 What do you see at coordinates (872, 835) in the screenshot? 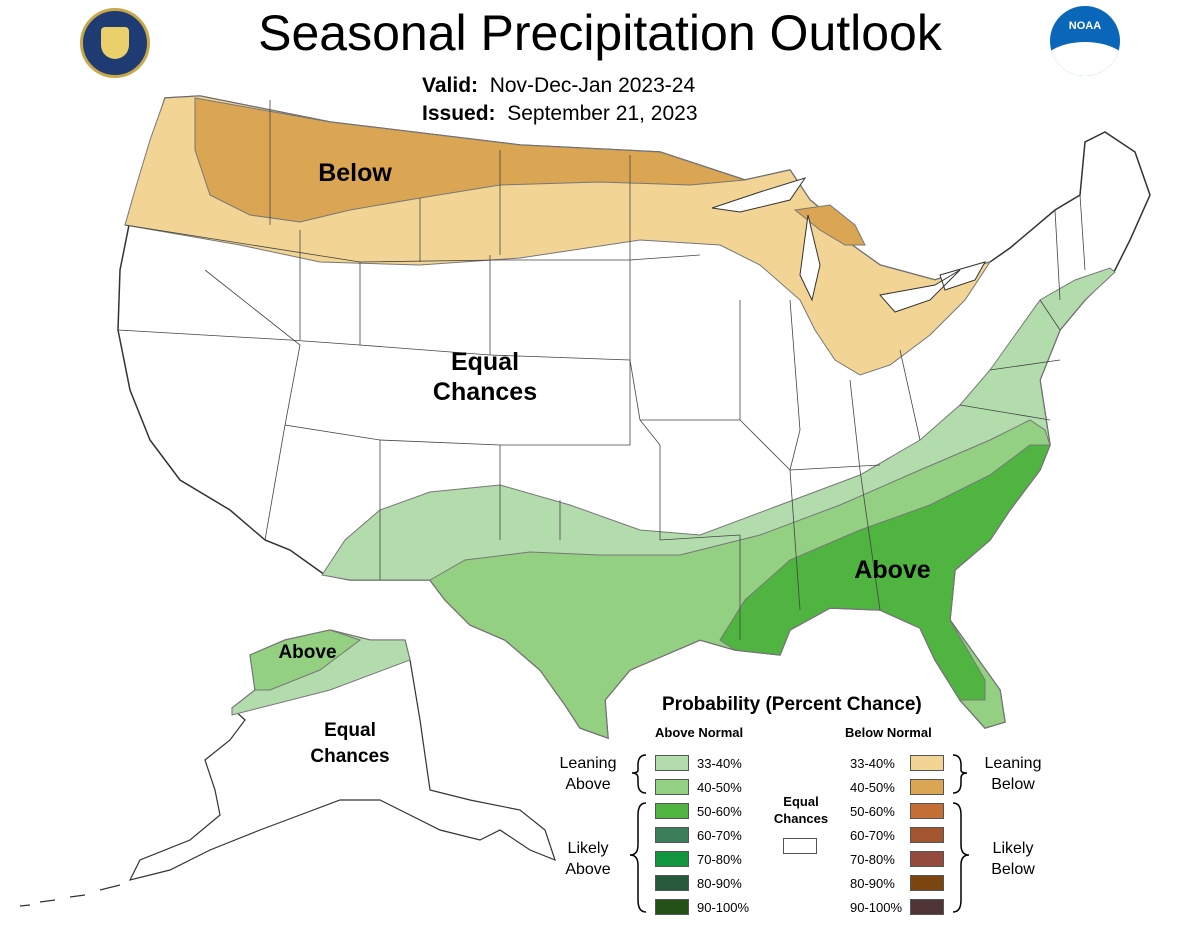
I see `legend-below-label-3: 60-70%` at bounding box center [872, 835].